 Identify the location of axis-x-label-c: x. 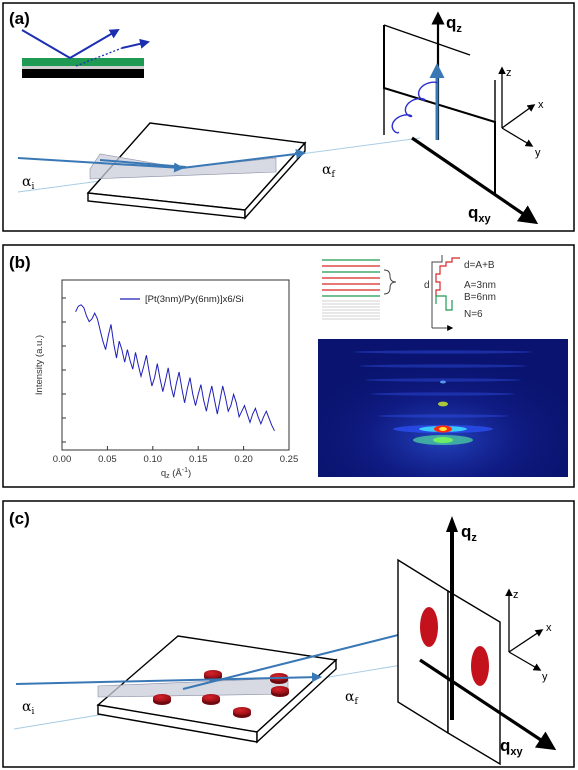
(549, 628).